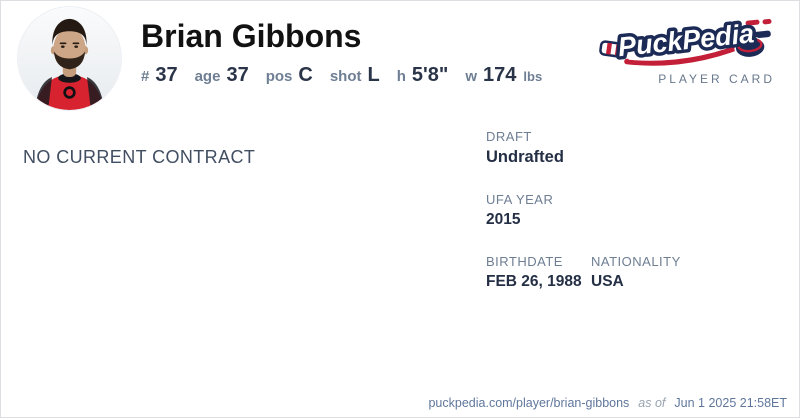 Image resolution: width=800 pixels, height=418 pixels. Describe the element at coordinates (636, 261) in the screenshot. I see `nationality-label: NATIONALITY` at that location.